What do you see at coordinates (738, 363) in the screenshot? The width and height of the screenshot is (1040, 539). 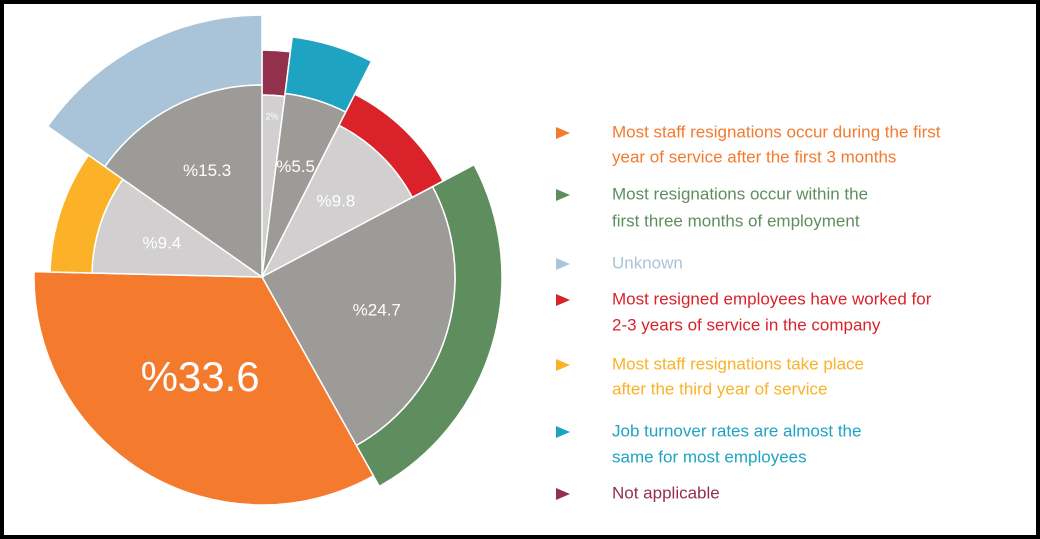 I see `legend-label: Most staff resignations take place` at bounding box center [738, 363].